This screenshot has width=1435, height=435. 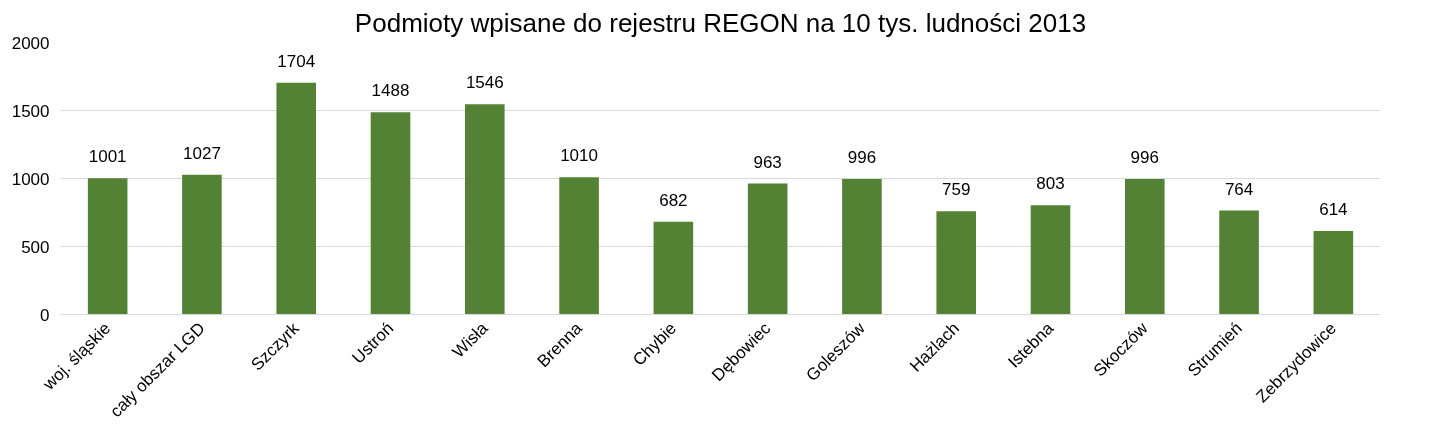 I want to click on data-label: 759, so click(x=956, y=190).